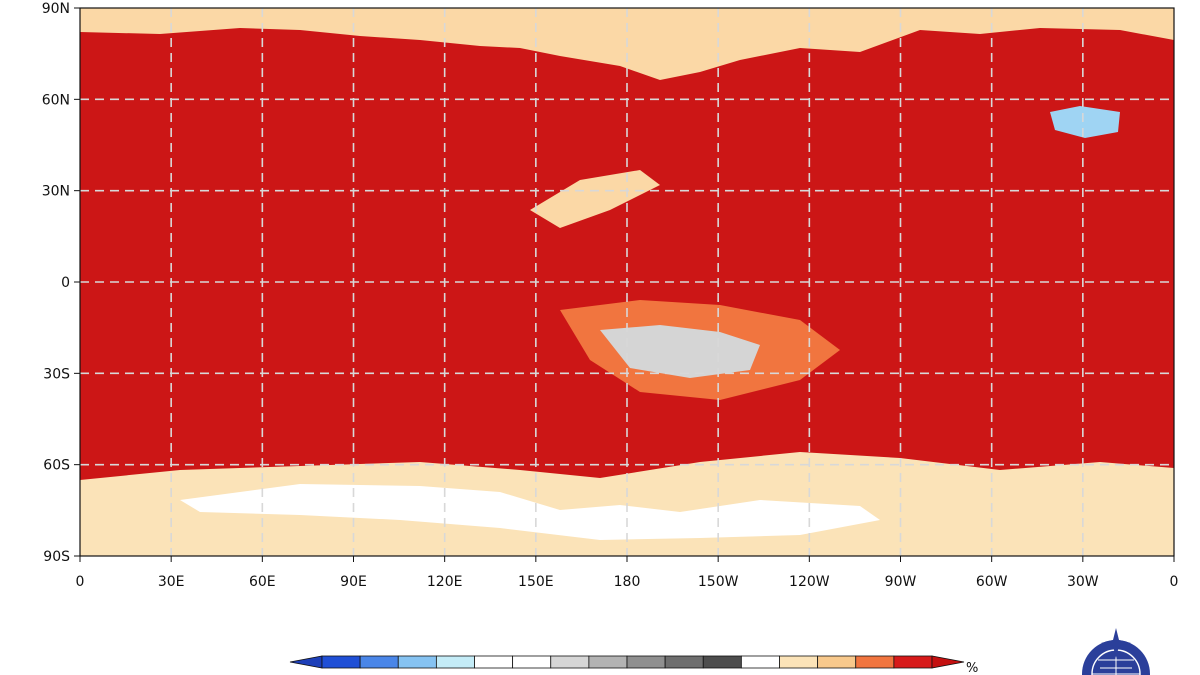  I want to click on wmo-logo, so click(1116, 651).